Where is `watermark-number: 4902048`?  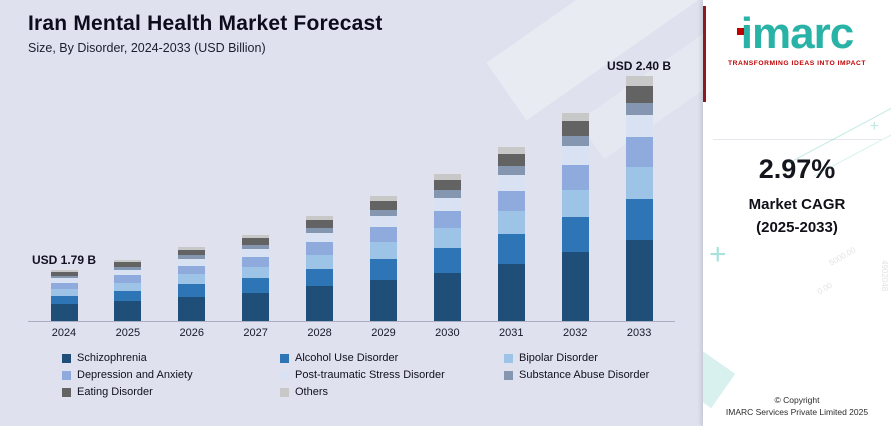 watermark-number: 4902048 is located at coordinates (884, 276).